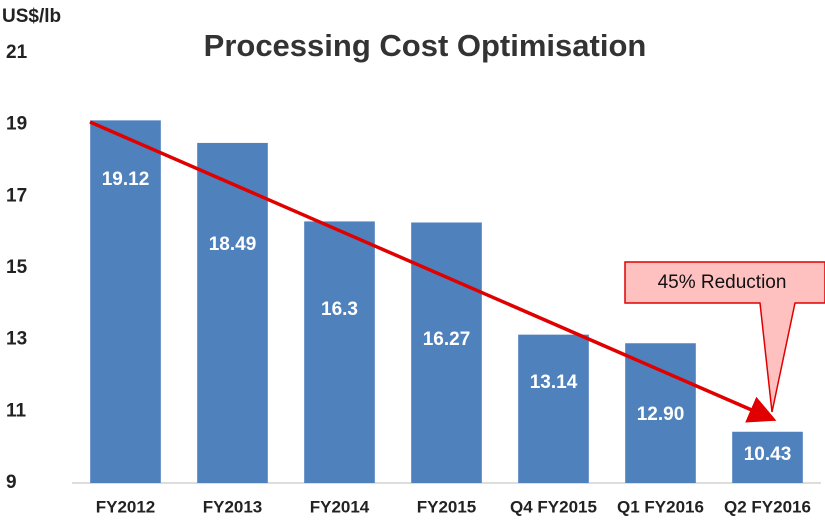  What do you see at coordinates (339, 309) in the screenshot?
I see `value-label: 16.3` at bounding box center [339, 309].